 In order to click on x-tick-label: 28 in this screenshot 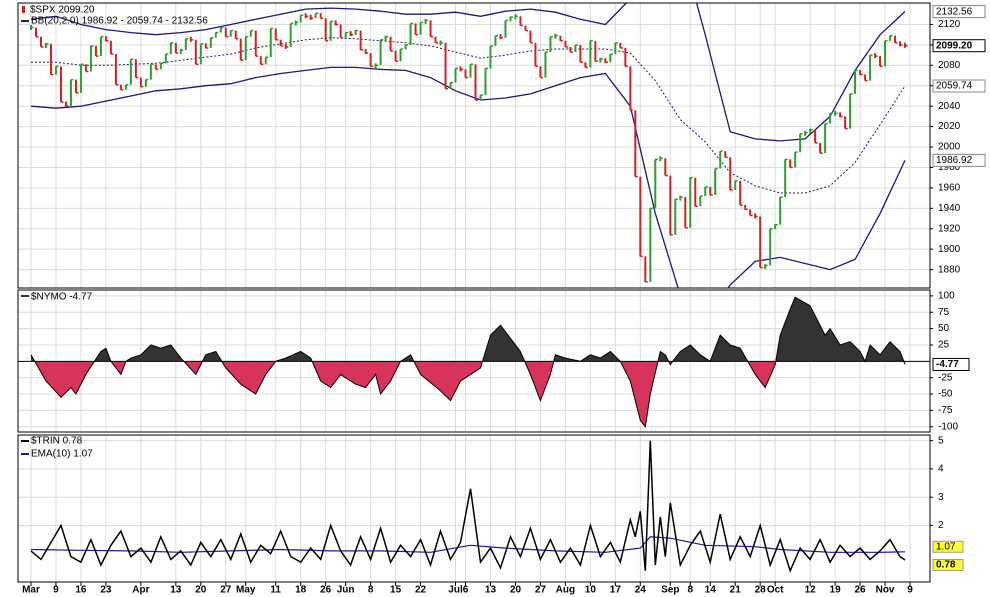, I will do `click(761, 590)`.